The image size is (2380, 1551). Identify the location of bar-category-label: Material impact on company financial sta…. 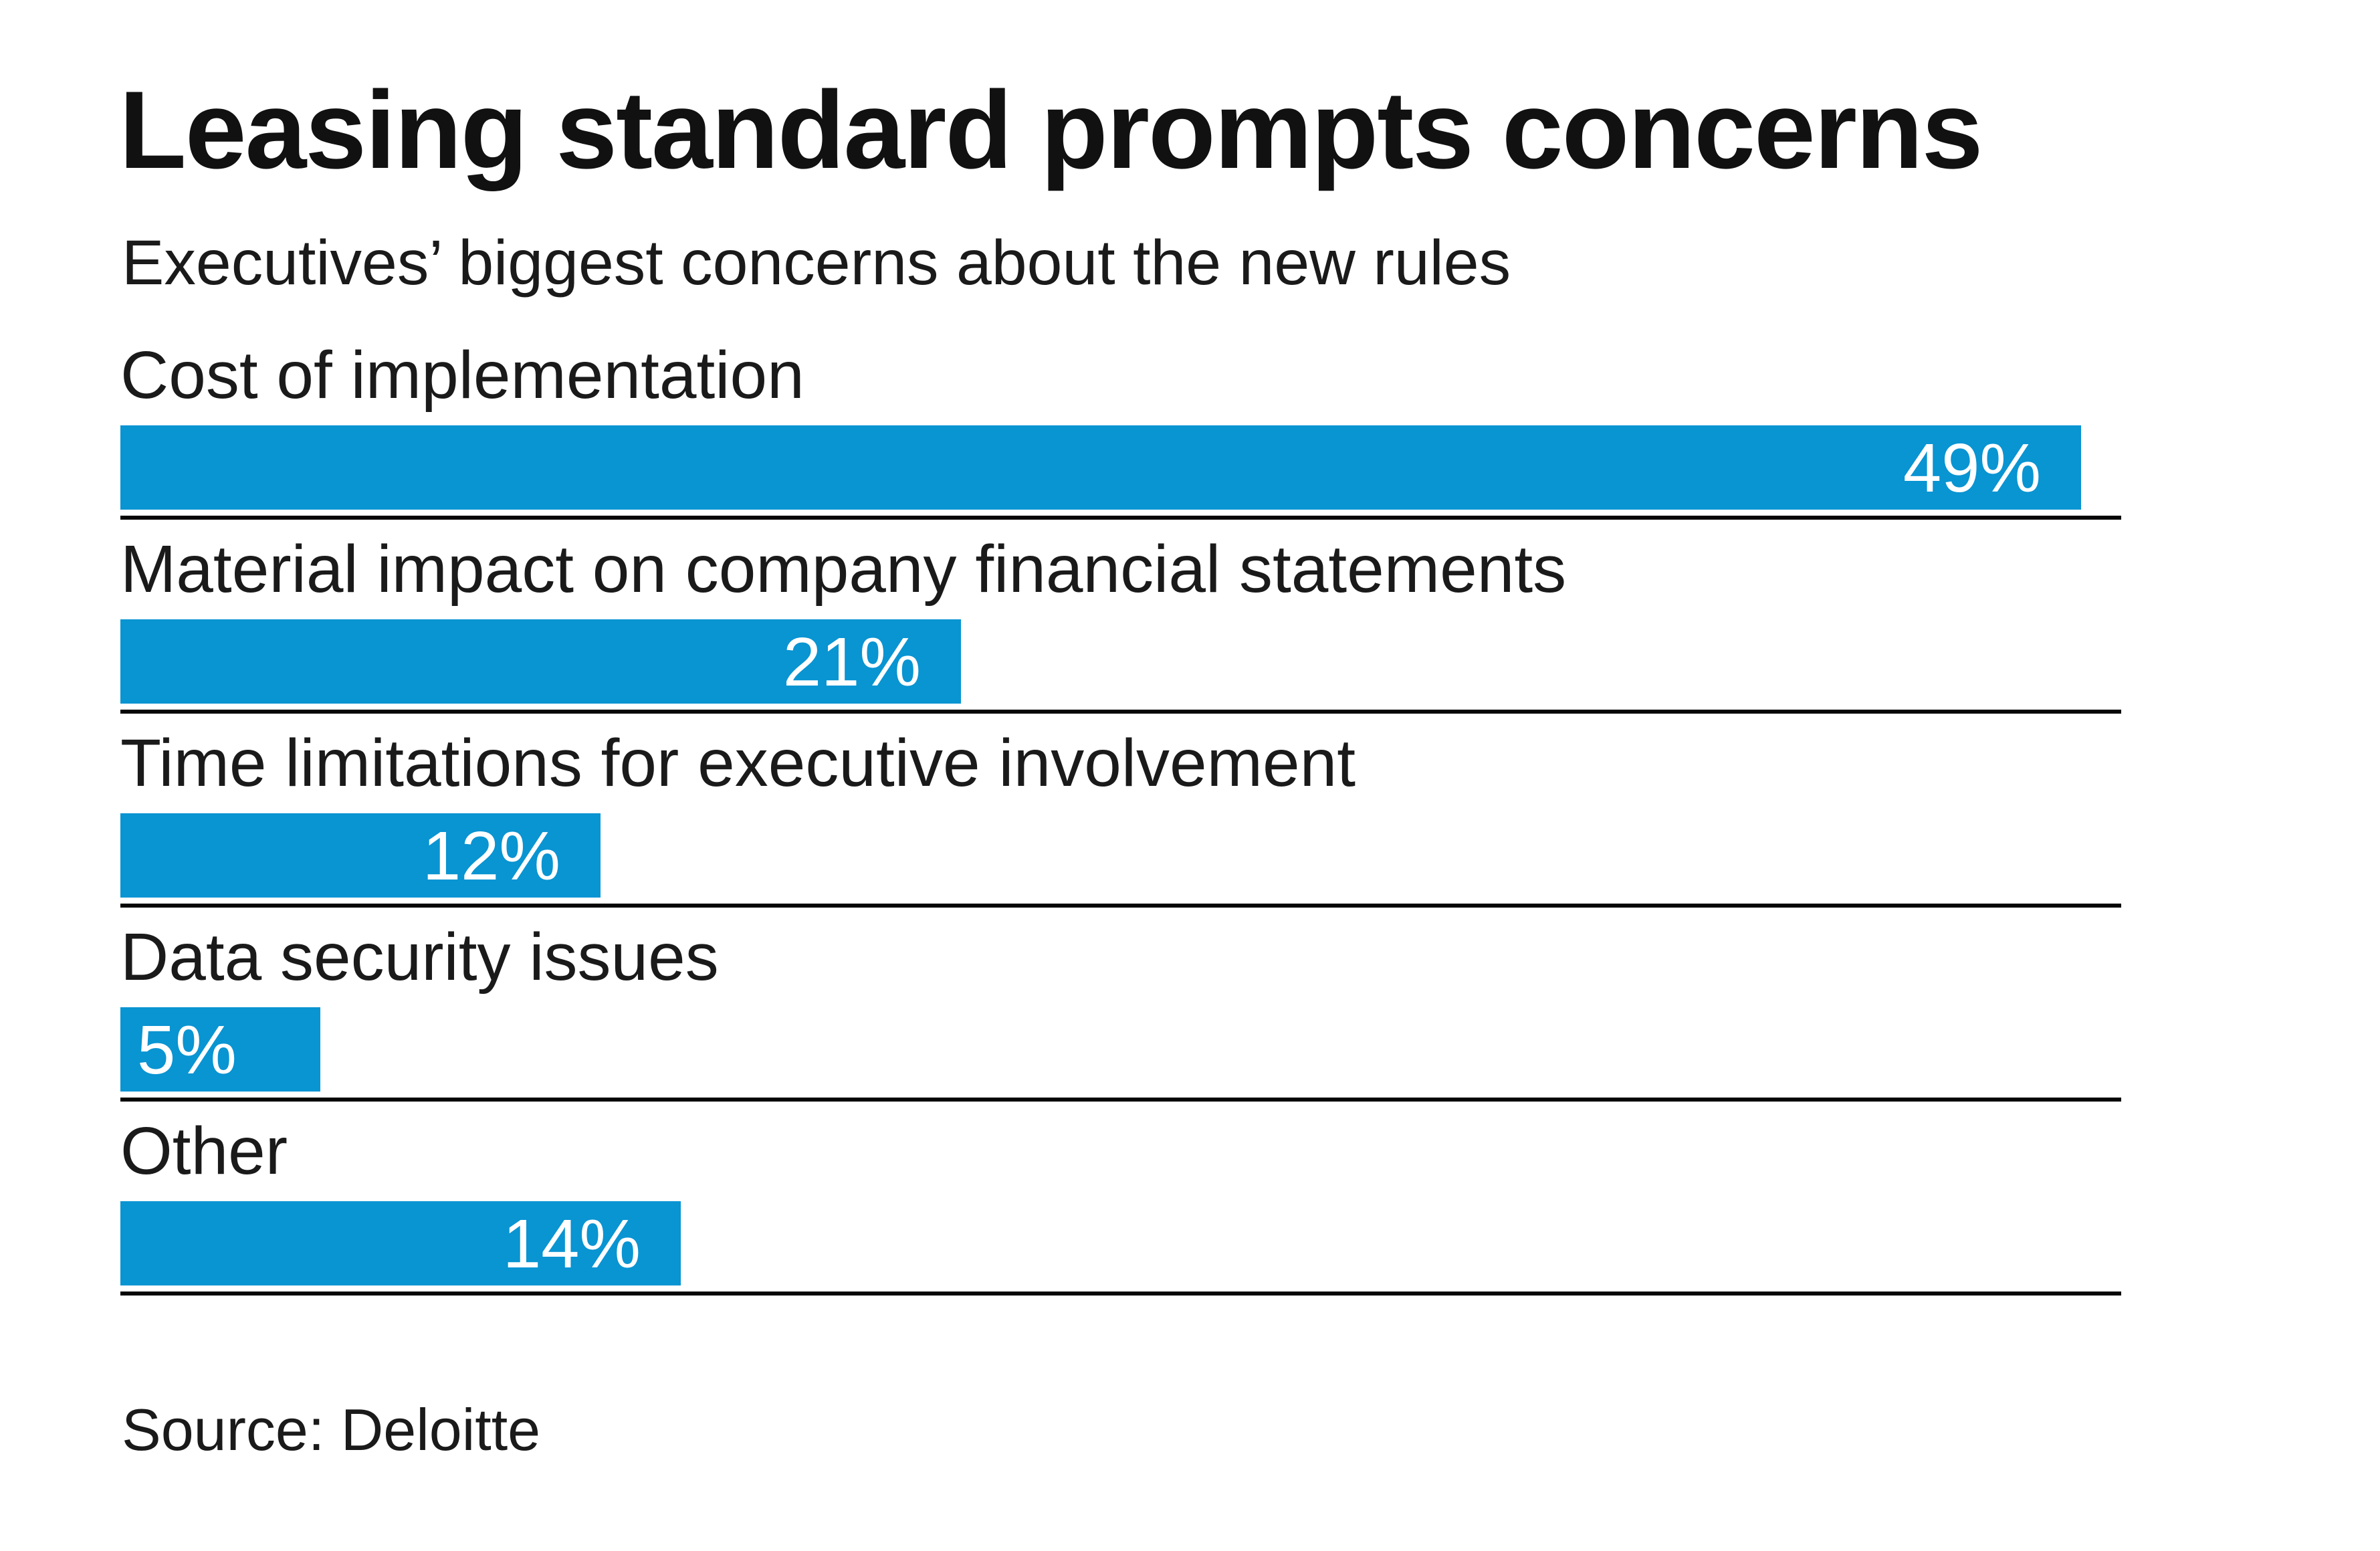
(843, 569).